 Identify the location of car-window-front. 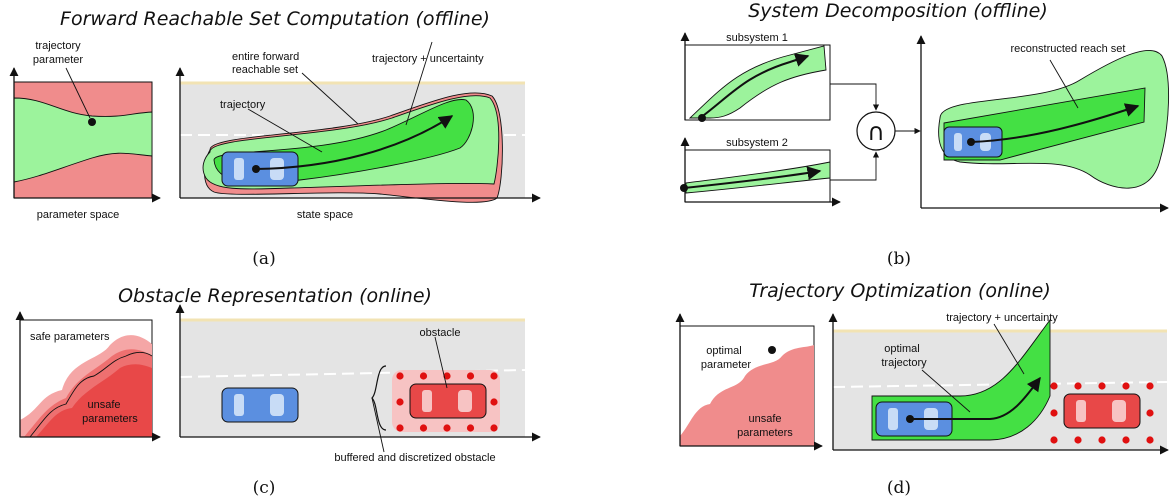
(277, 405).